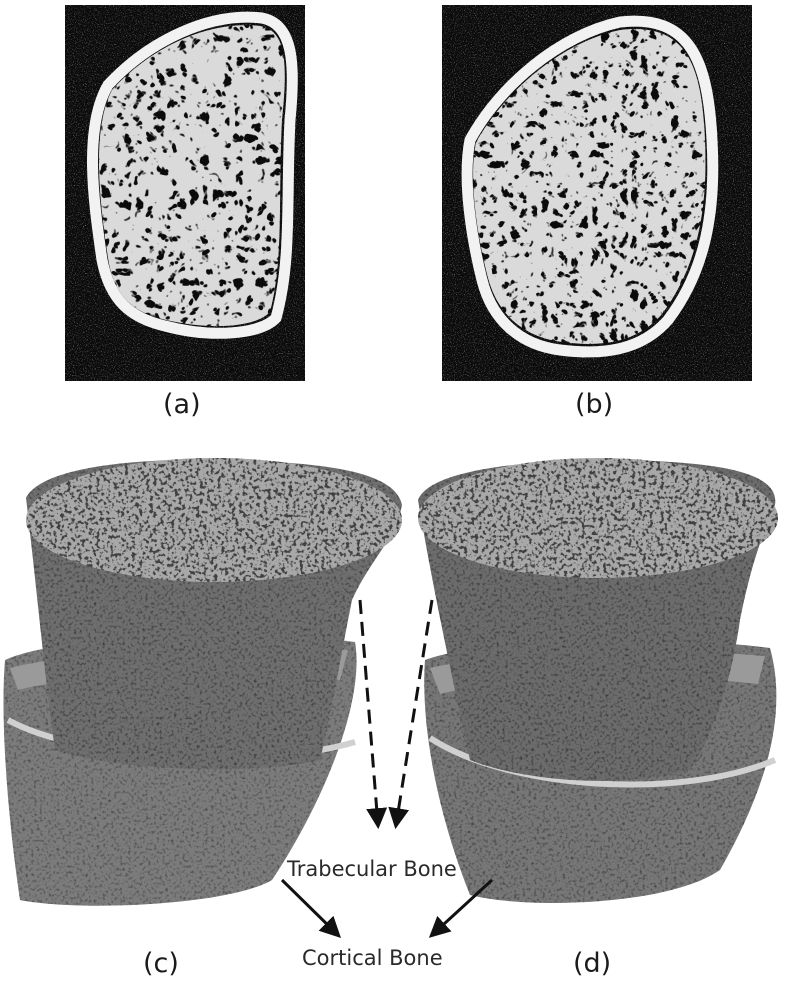  Describe the element at coordinates (396, 714) in the screenshot. I see `trabecular-arrows` at that location.